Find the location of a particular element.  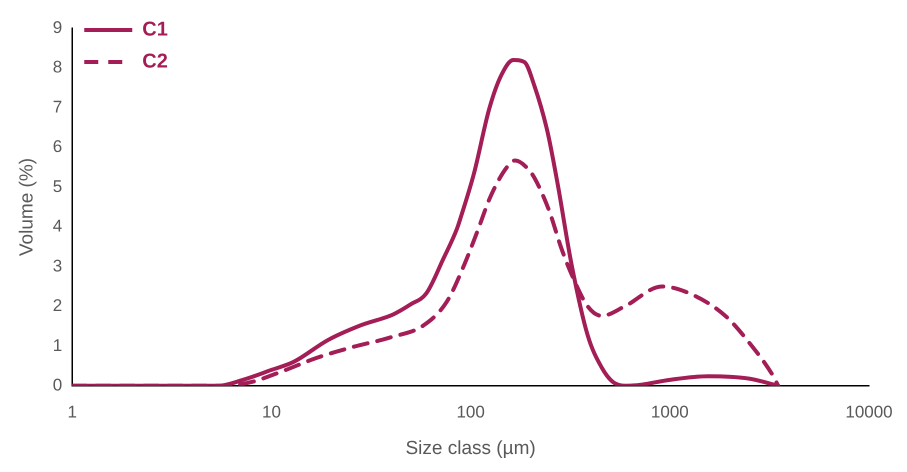

y-tick-label: 9 is located at coordinates (57, 27).